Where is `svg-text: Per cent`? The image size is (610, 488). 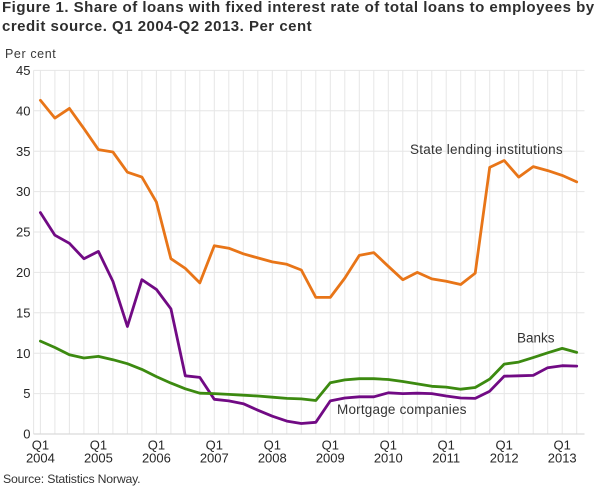 svg-text: Per cent is located at coordinates (30, 54).